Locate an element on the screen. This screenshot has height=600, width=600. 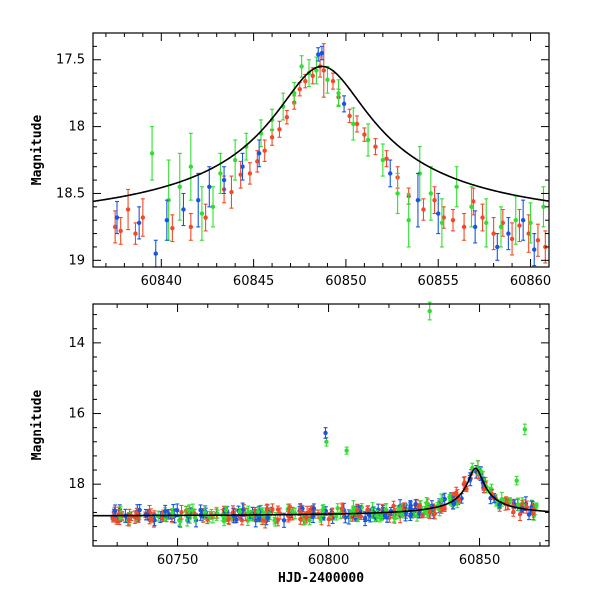
y-axis-title: Magnitude is located at coordinates (37, 150).